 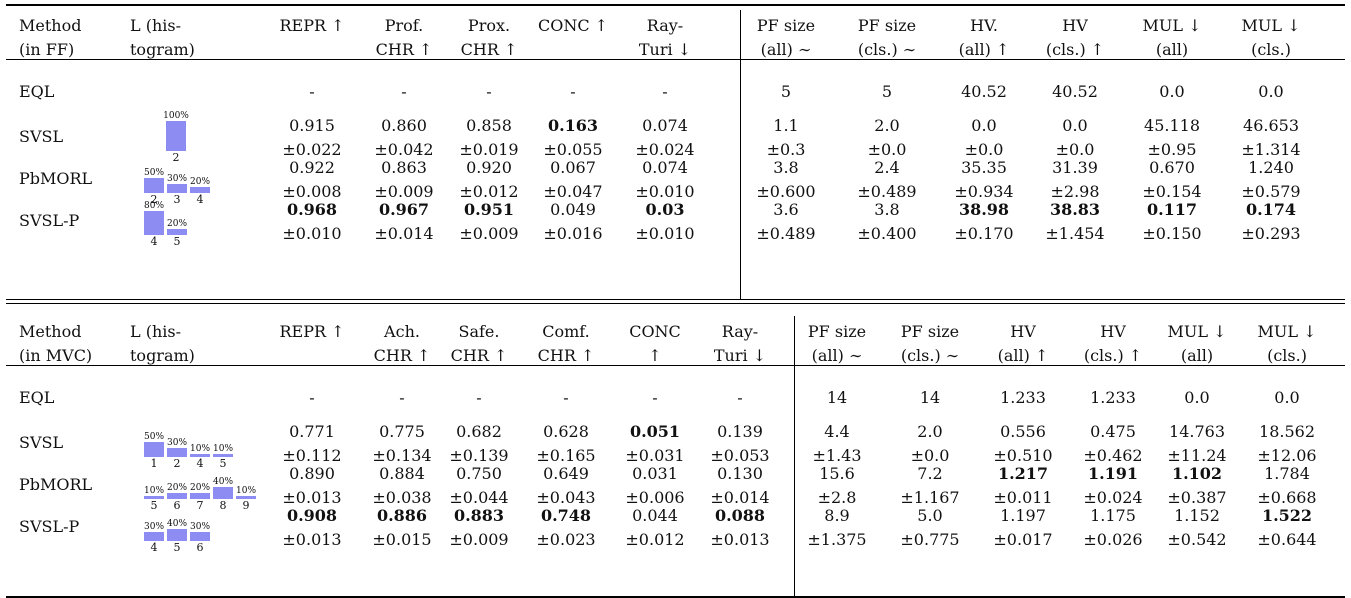 I want to click on header-method: Method, so click(x=50, y=331).